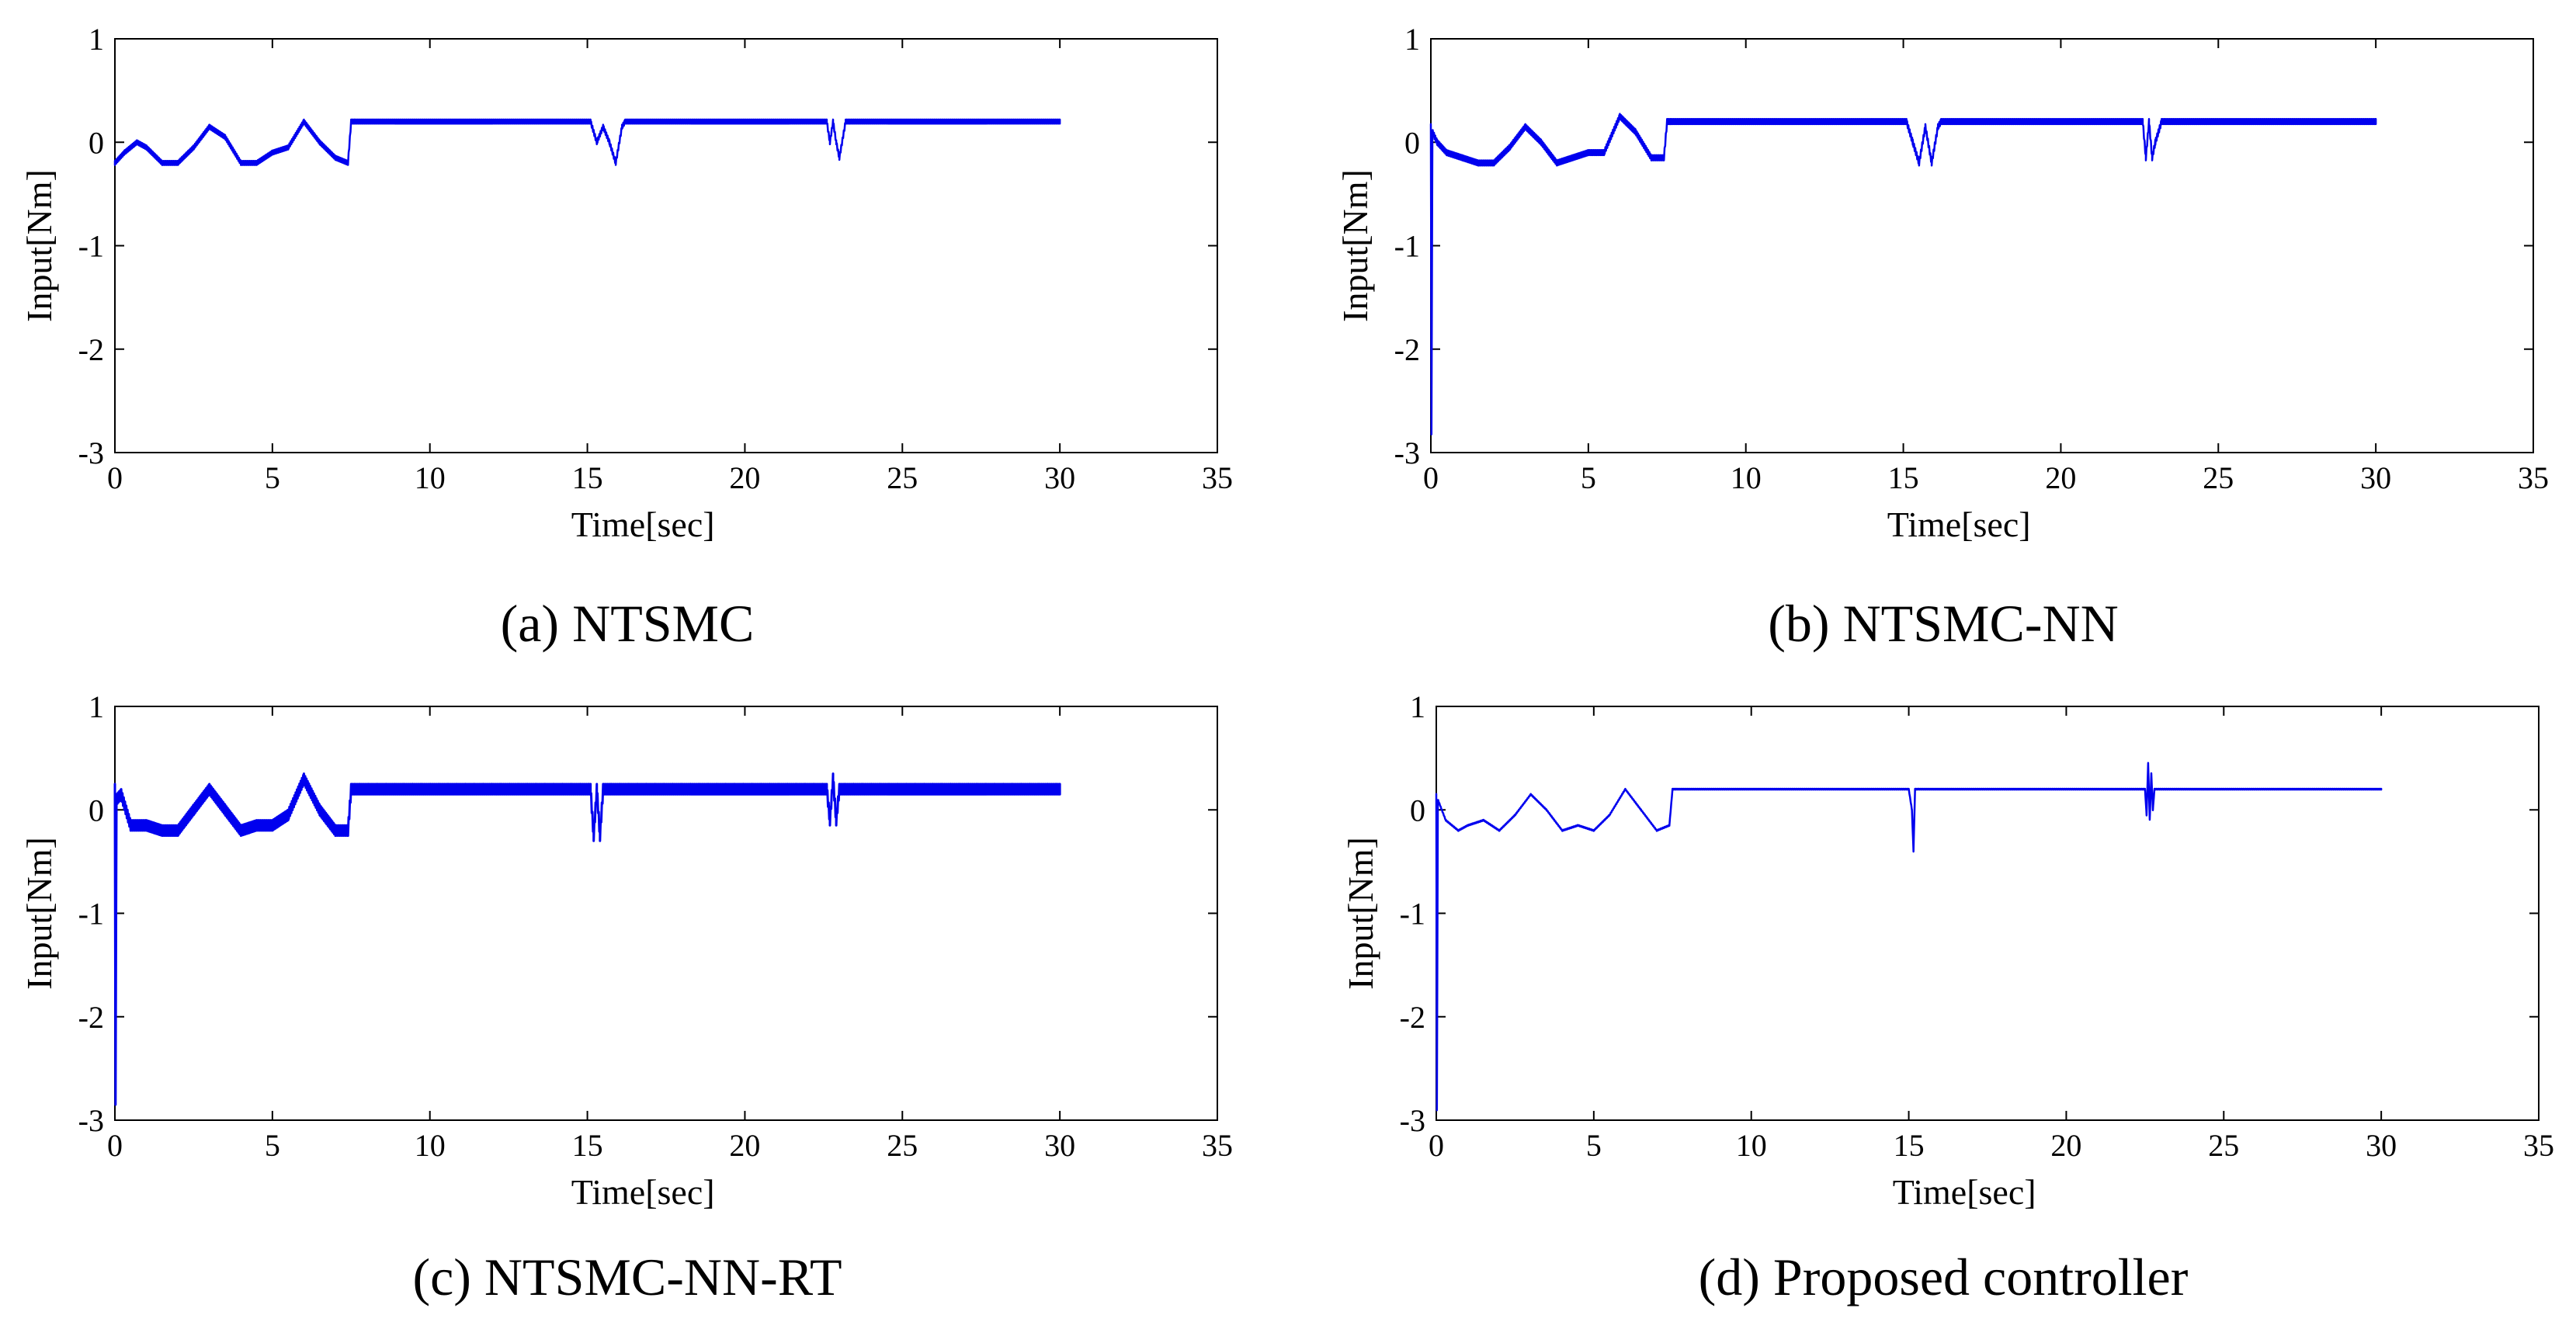  Describe the element at coordinates (628, 623) in the screenshot. I see `panel-caption: (a) NTSMC` at that location.